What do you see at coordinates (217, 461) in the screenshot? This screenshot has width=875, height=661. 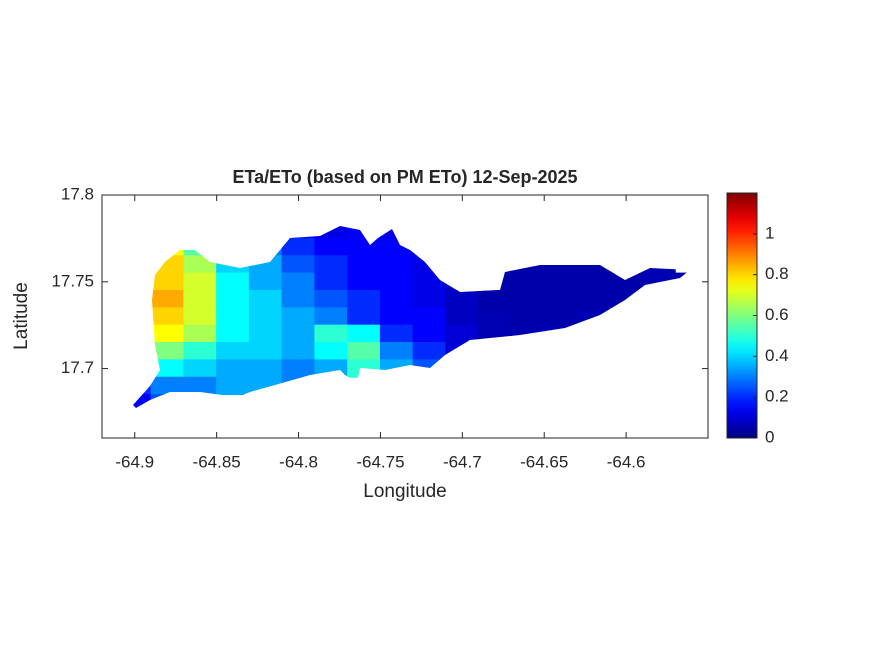 I see `x-tick-label: -64.85` at bounding box center [217, 461].